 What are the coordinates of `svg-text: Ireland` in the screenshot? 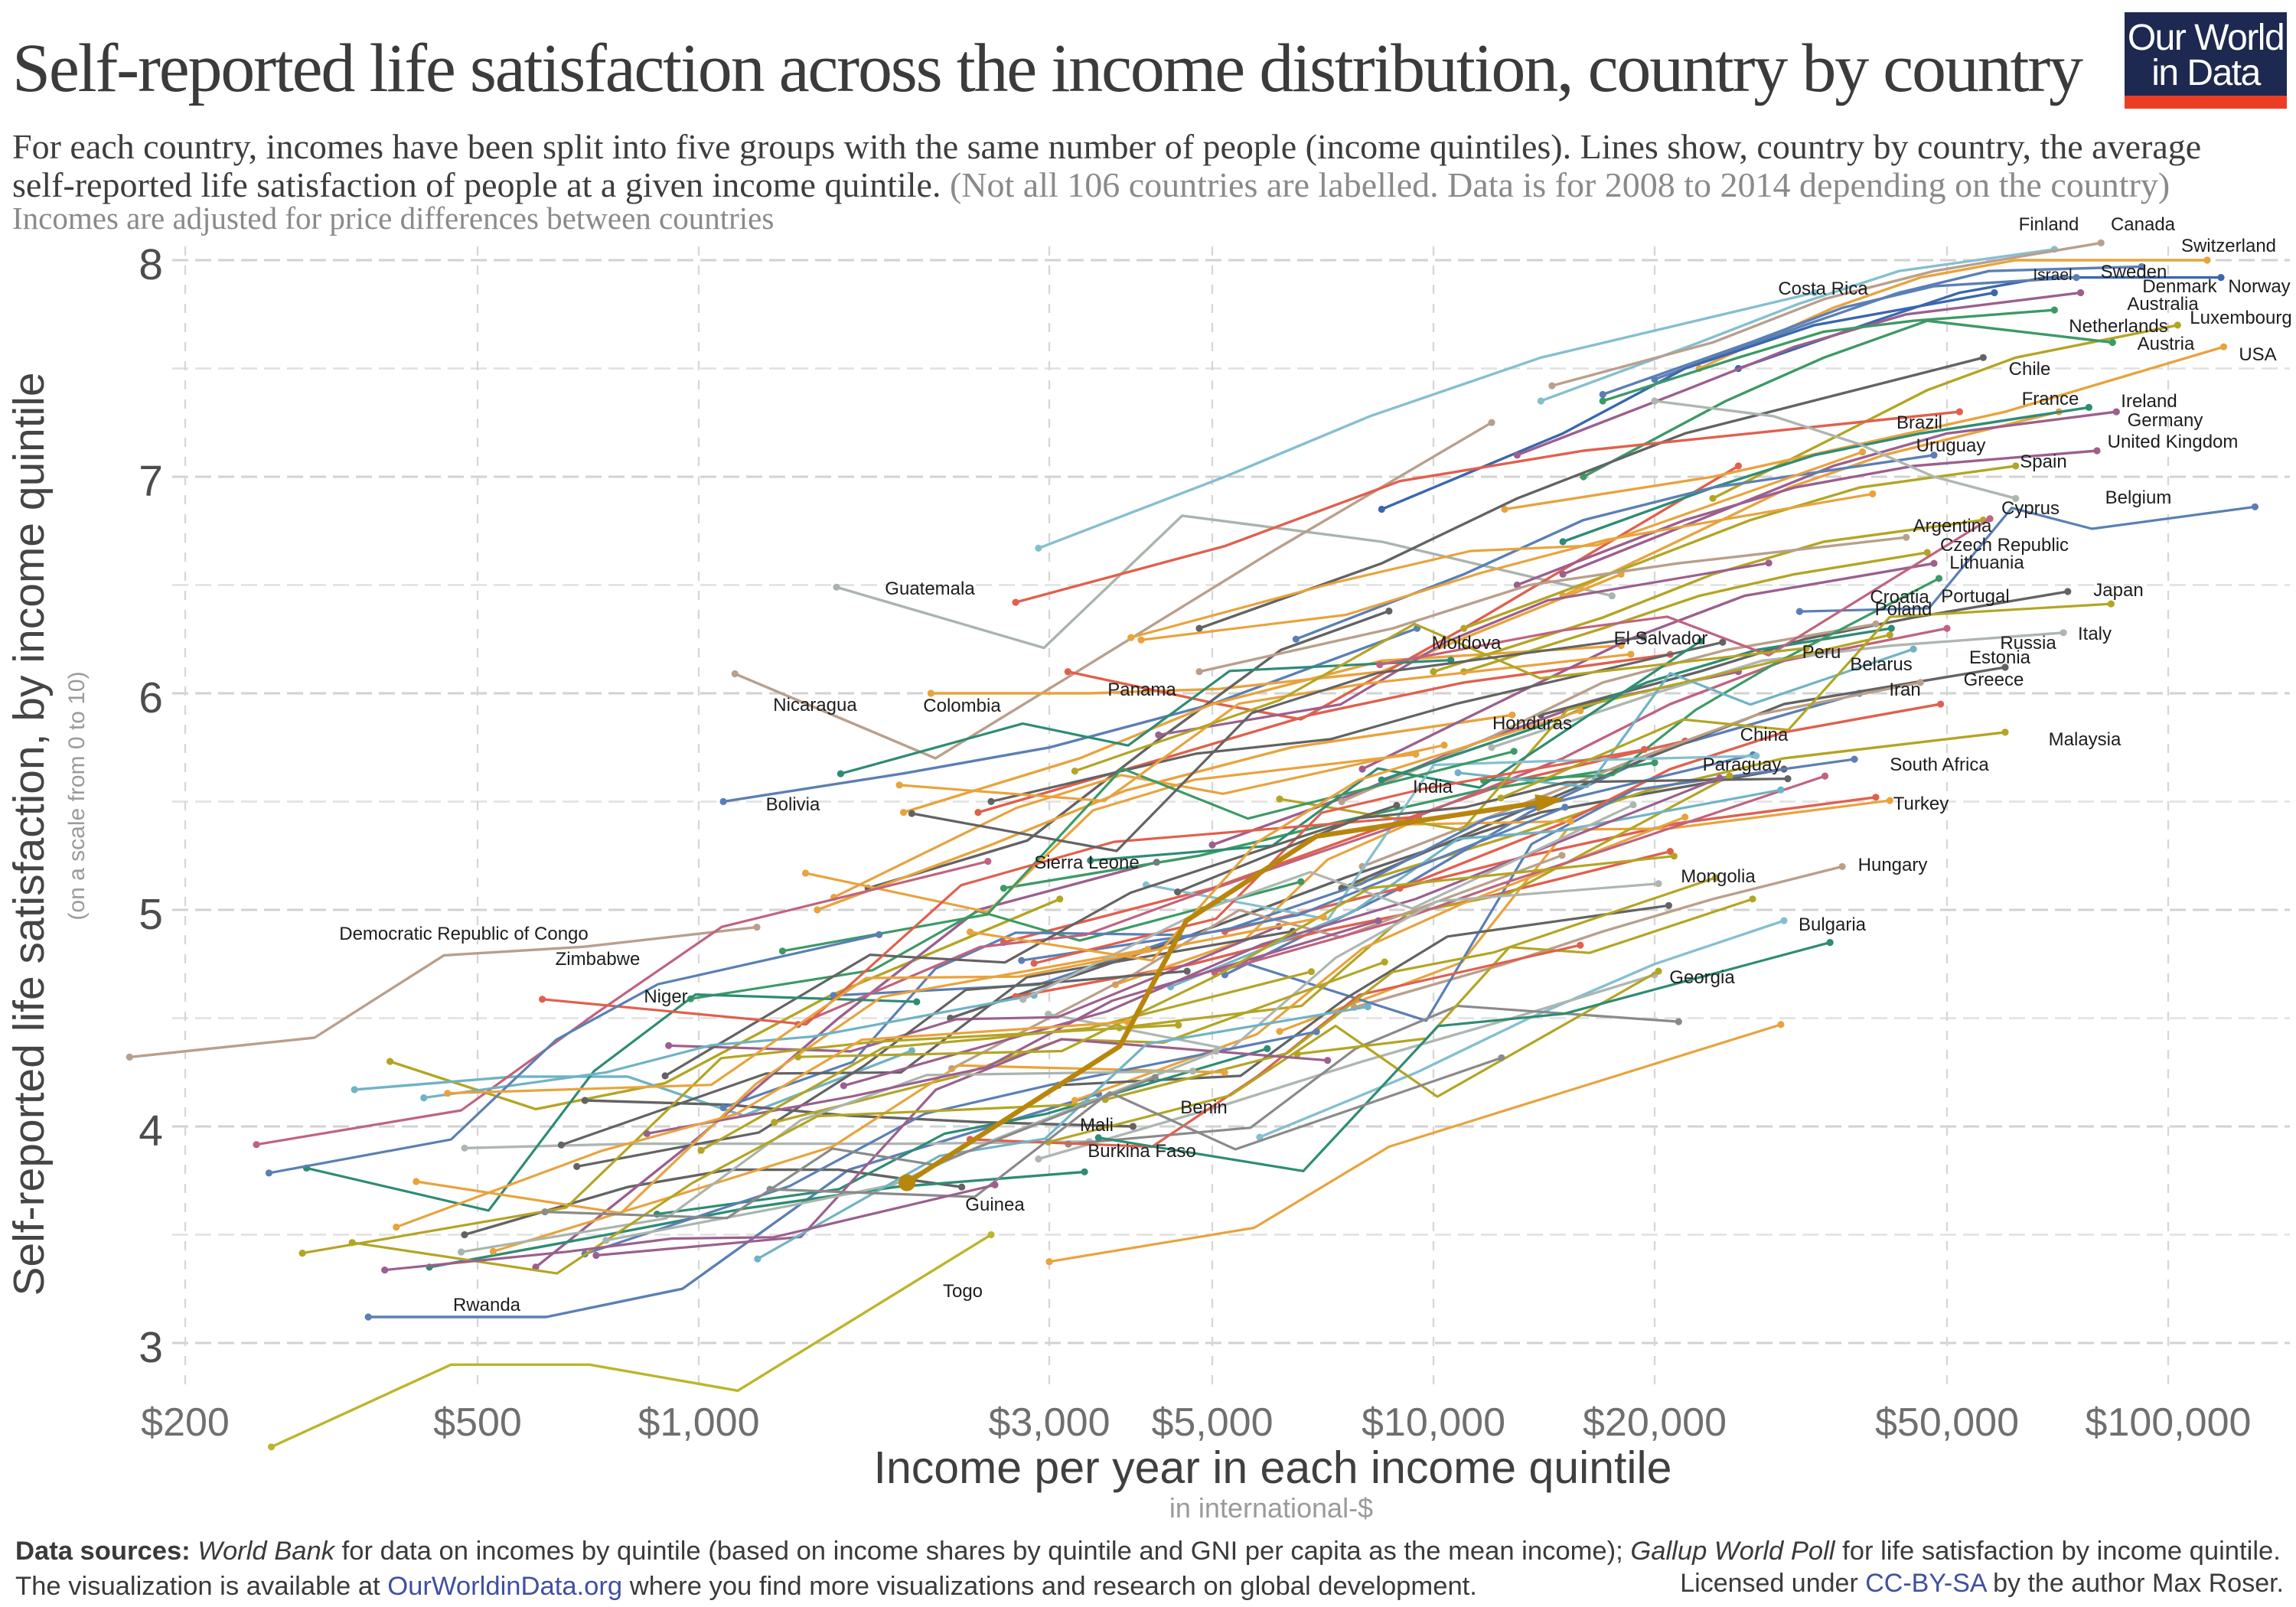 It's located at (2149, 401).